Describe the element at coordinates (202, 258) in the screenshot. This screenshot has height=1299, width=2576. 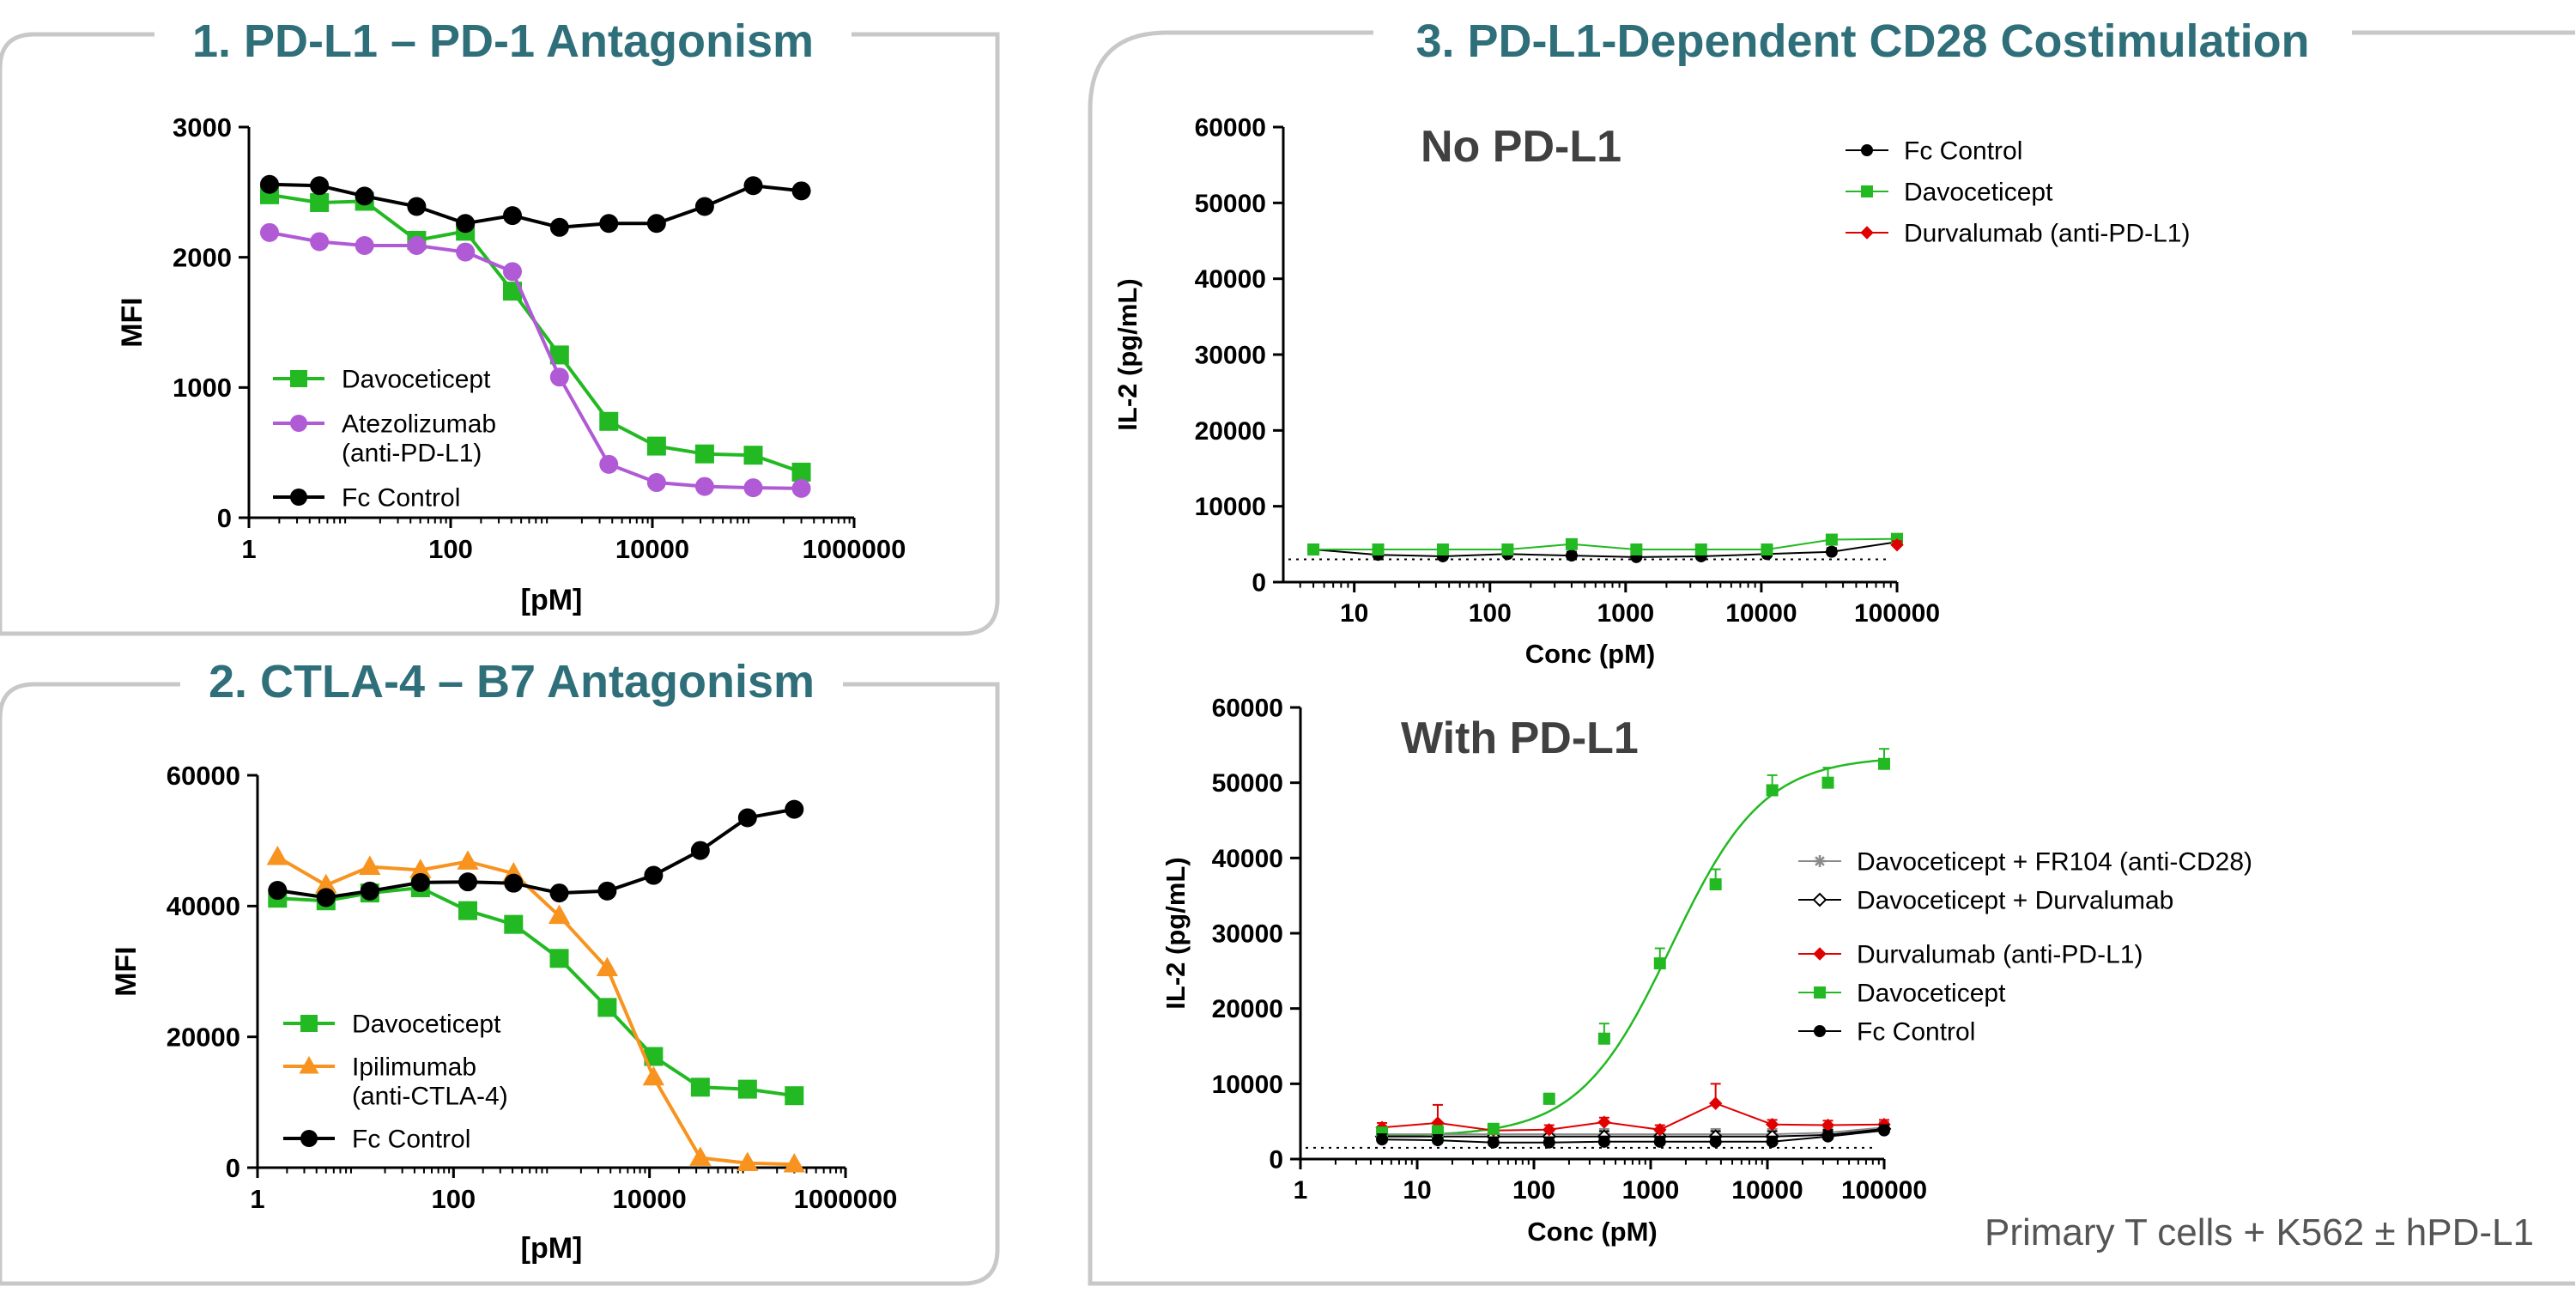
I see `pdl1-y-tick-label: 2000` at that location.